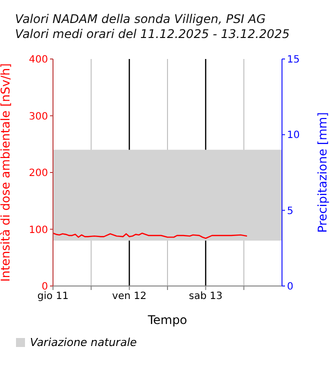 The image size is (330, 370). I want to click on x-tick-label: sab 13, so click(205, 296).